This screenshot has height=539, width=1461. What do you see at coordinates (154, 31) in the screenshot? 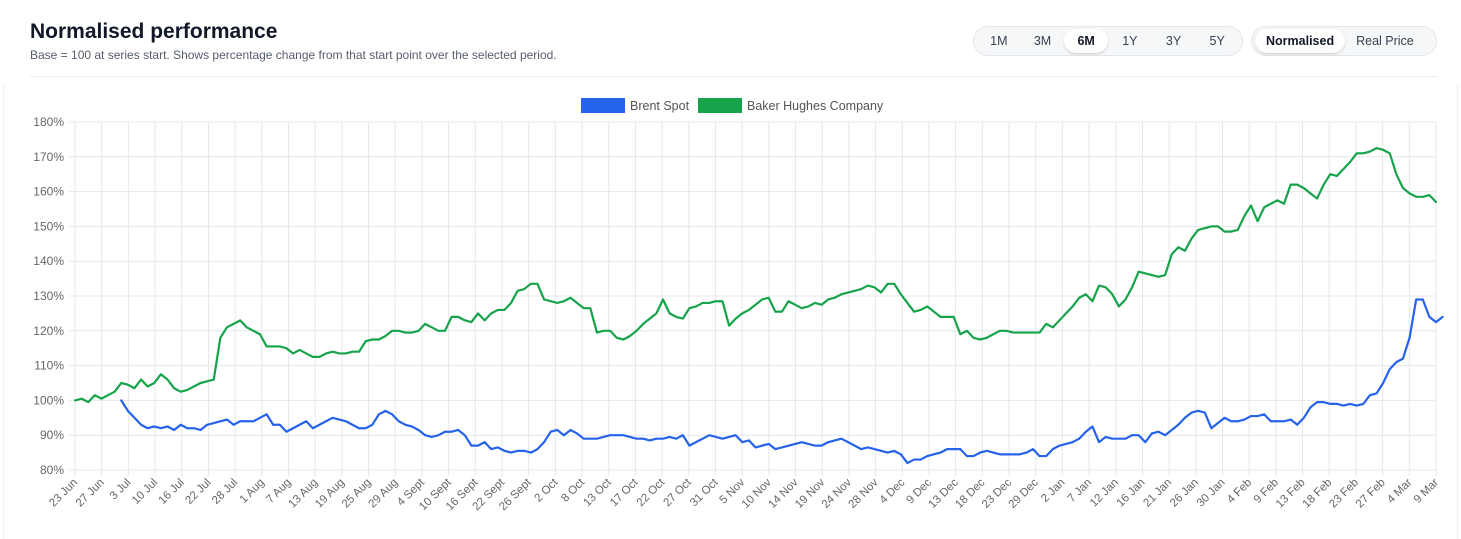
I see `page-title: Normalised performance` at bounding box center [154, 31].